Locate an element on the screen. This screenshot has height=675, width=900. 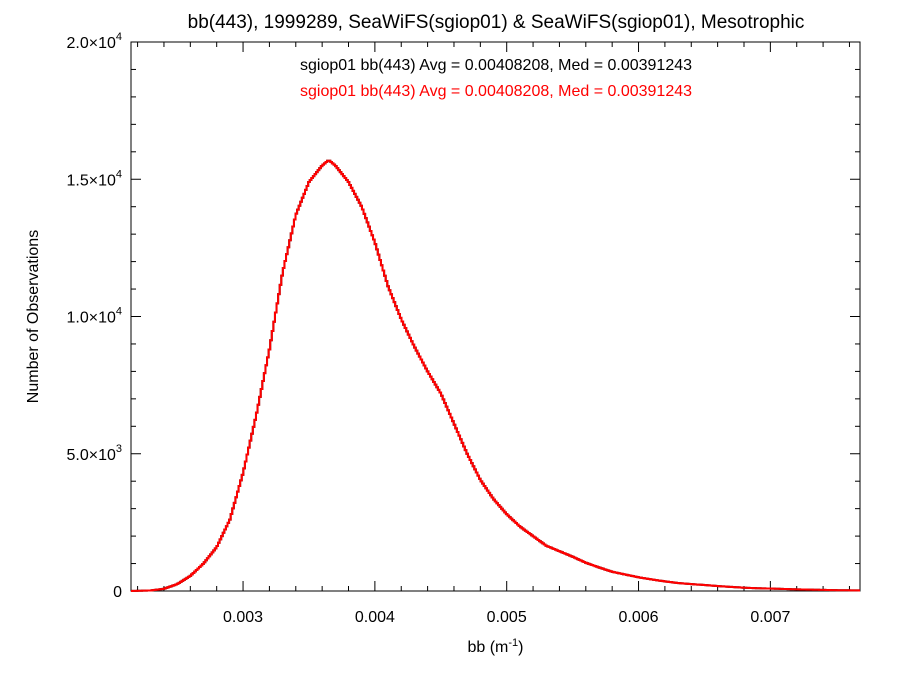
x-axis-label: bb (m-1) is located at coordinates (495, 646).